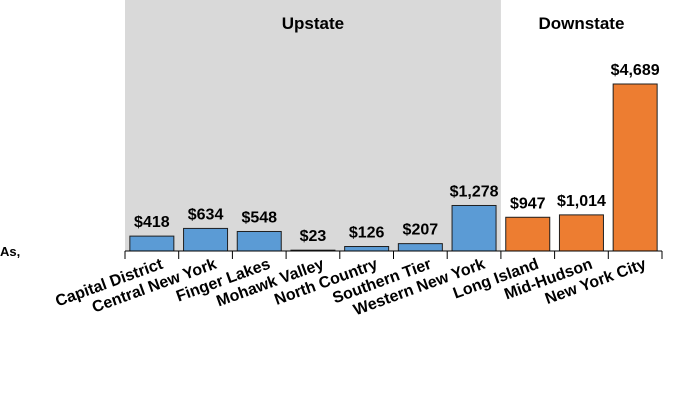 The image size is (679, 409). I want to click on value-label: $207, so click(421, 230).